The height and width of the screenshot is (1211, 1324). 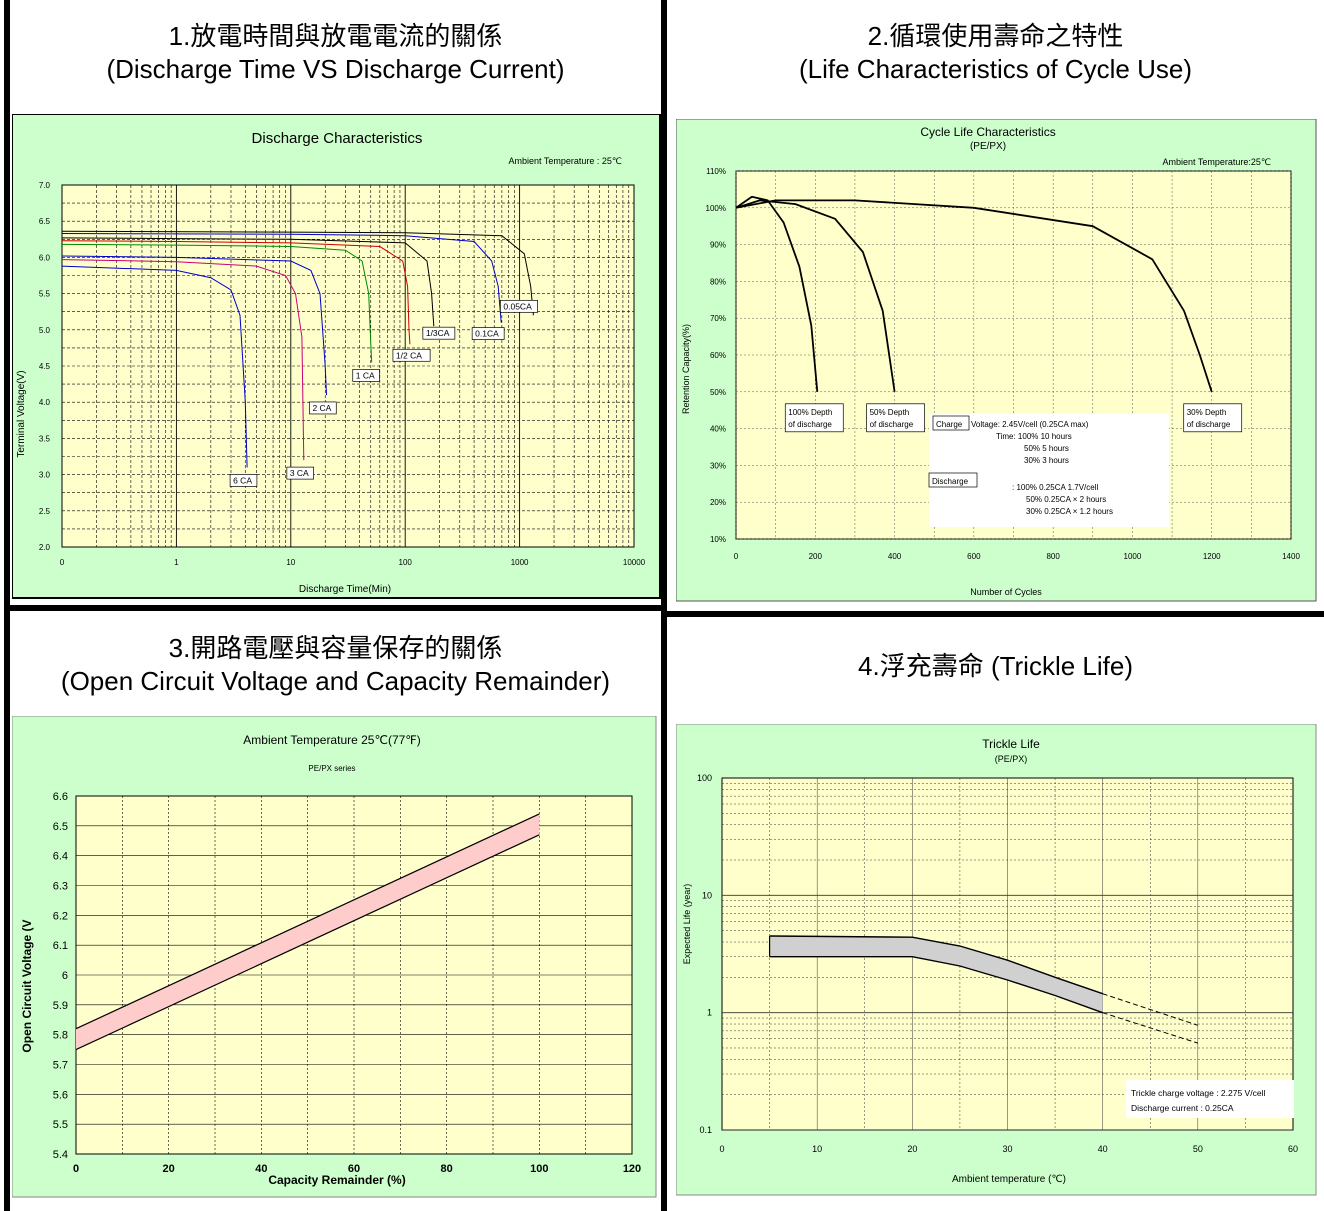 I want to click on chart4-x-tick: 60, so click(x=1293, y=1149).